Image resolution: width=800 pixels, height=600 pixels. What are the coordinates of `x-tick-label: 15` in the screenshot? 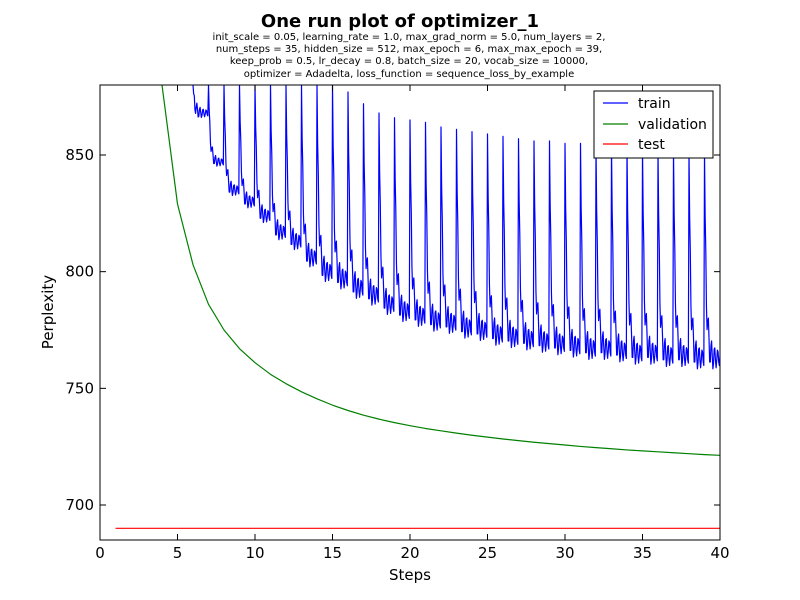 It's located at (332, 553).